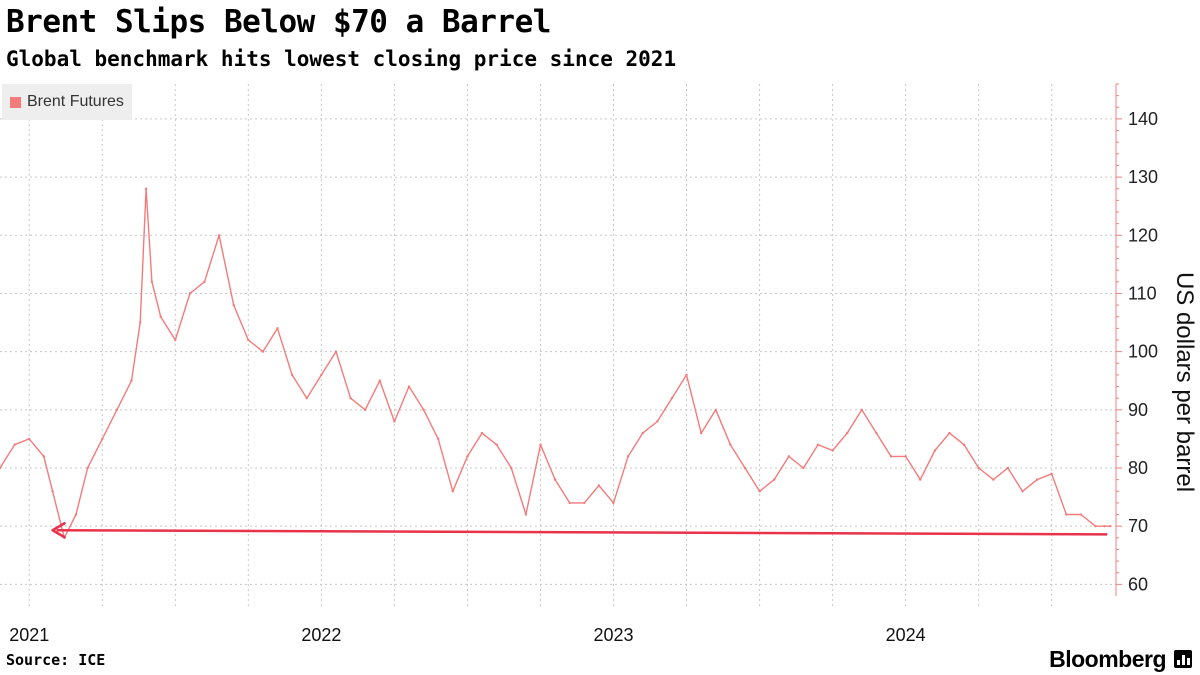 The image size is (1200, 675). Describe the element at coordinates (1143, 177) in the screenshot. I see `y-tick-label-130: 130` at that location.